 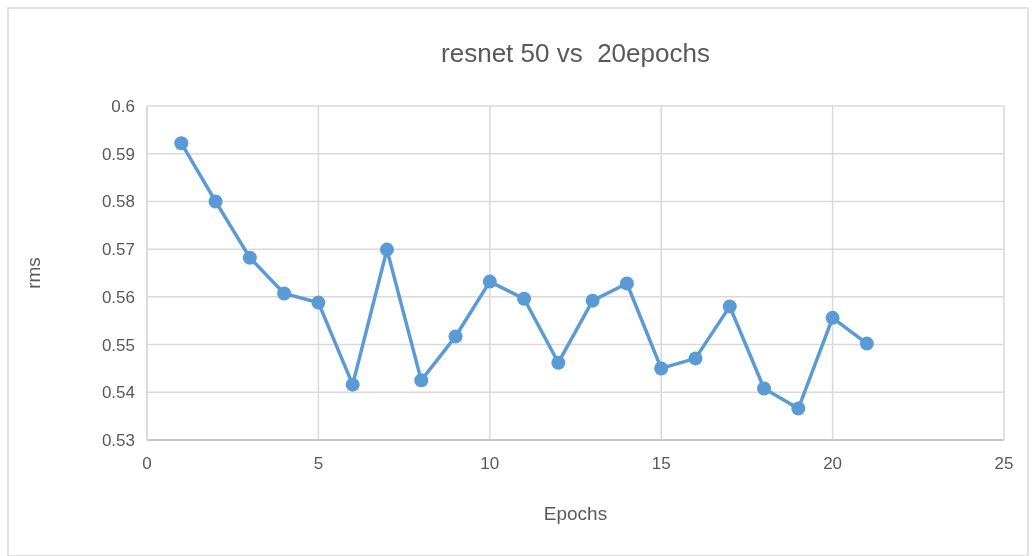 I want to click on x-tick-label: 0, so click(x=147, y=463).